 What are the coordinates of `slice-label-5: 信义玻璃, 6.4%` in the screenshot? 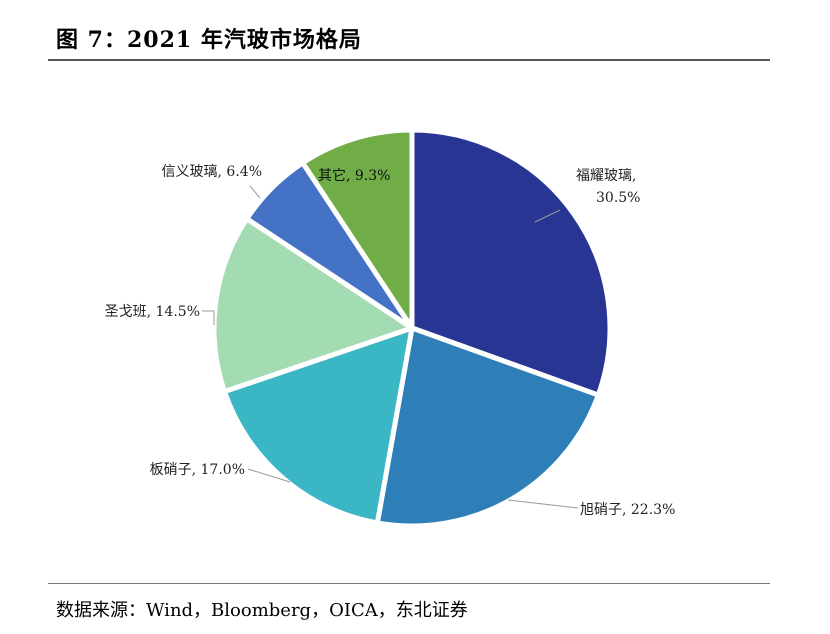 It's located at (212, 171).